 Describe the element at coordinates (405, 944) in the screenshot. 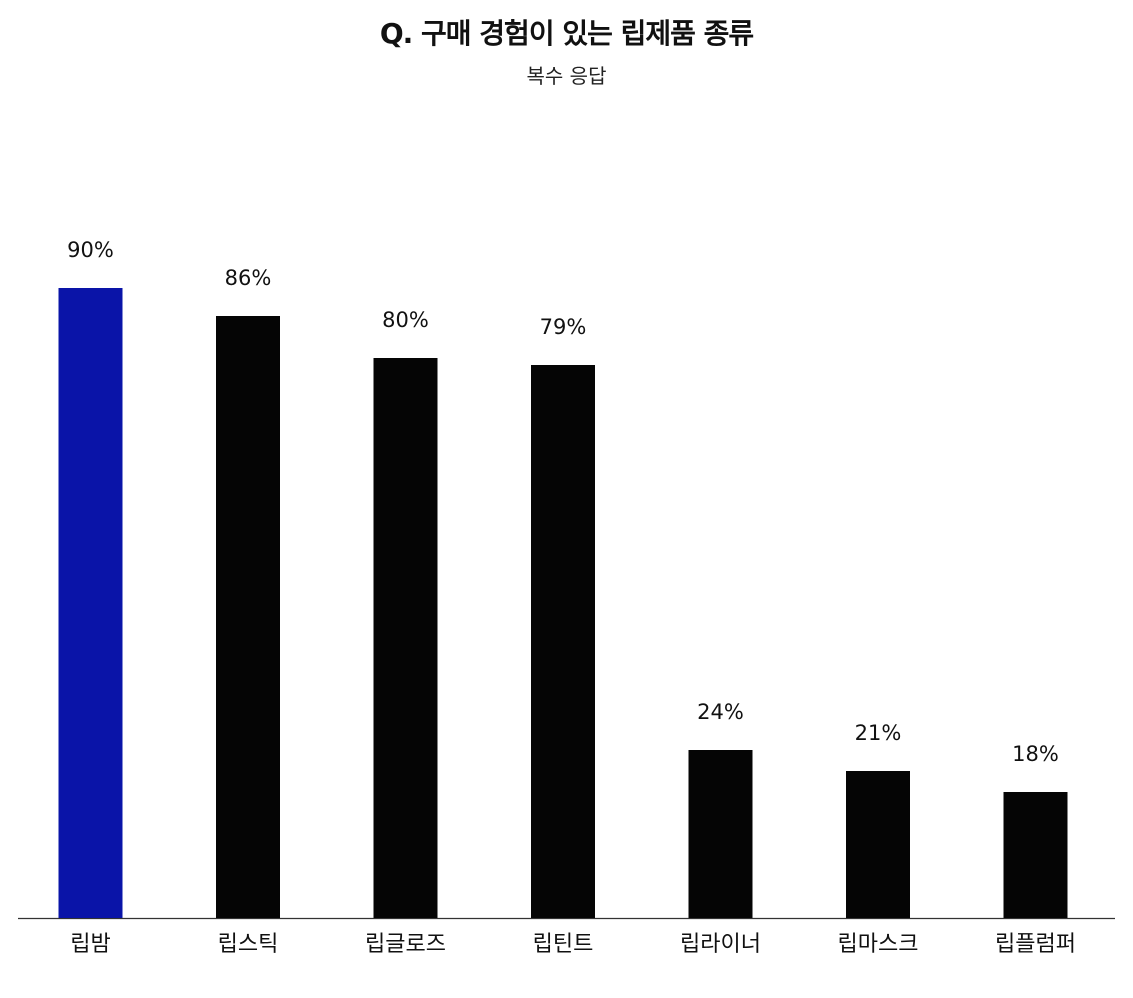

I see `category-label-2: 립글로즈` at that location.